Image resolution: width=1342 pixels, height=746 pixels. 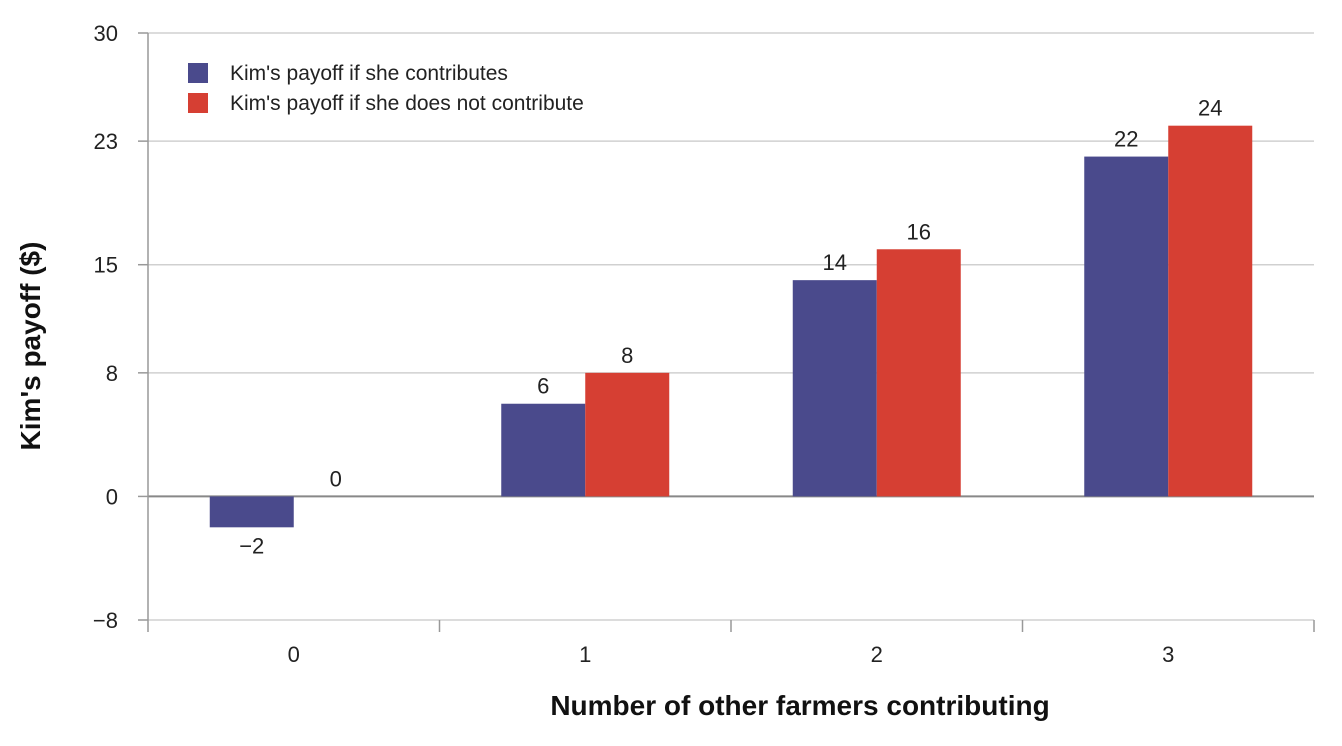 I want to click on data-label: 22, so click(x=1126, y=139).